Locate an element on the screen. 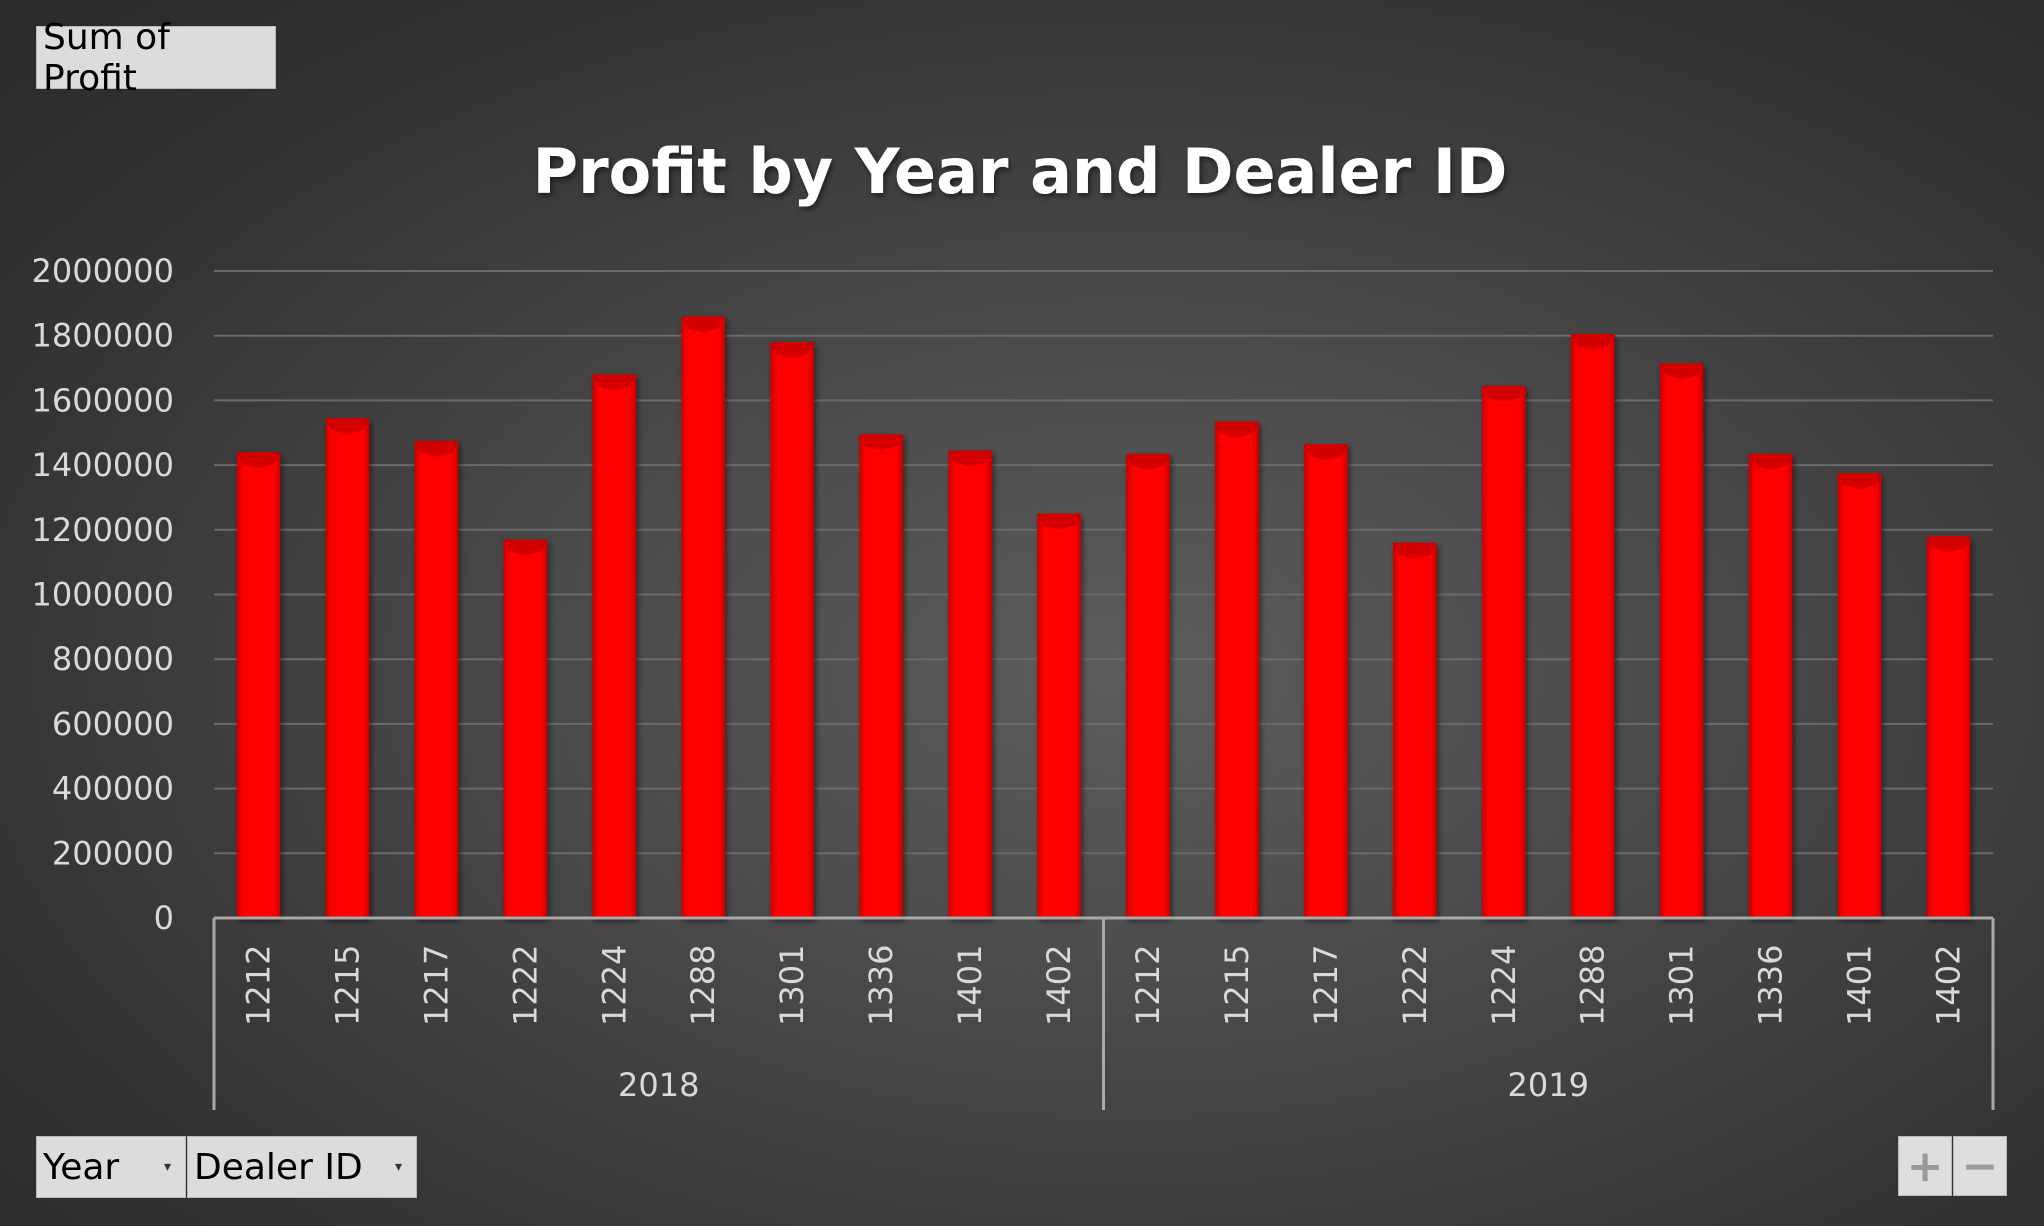 The width and height of the screenshot is (2044, 1226). group-label: 2019 is located at coordinates (1548, 1085).